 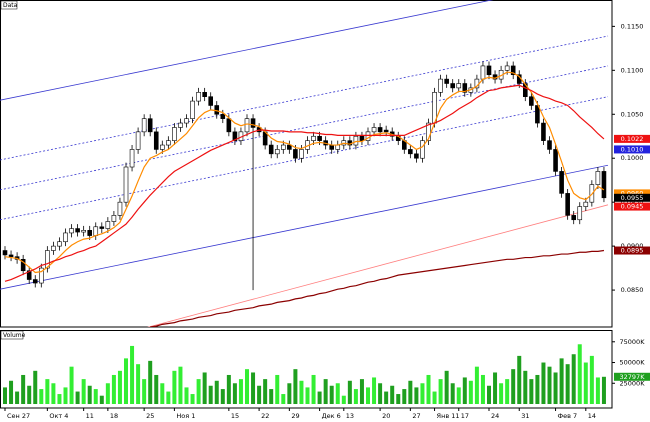 What do you see at coordinates (58, 416) in the screenshot?
I see `x-tick-label: Окт 4` at bounding box center [58, 416].